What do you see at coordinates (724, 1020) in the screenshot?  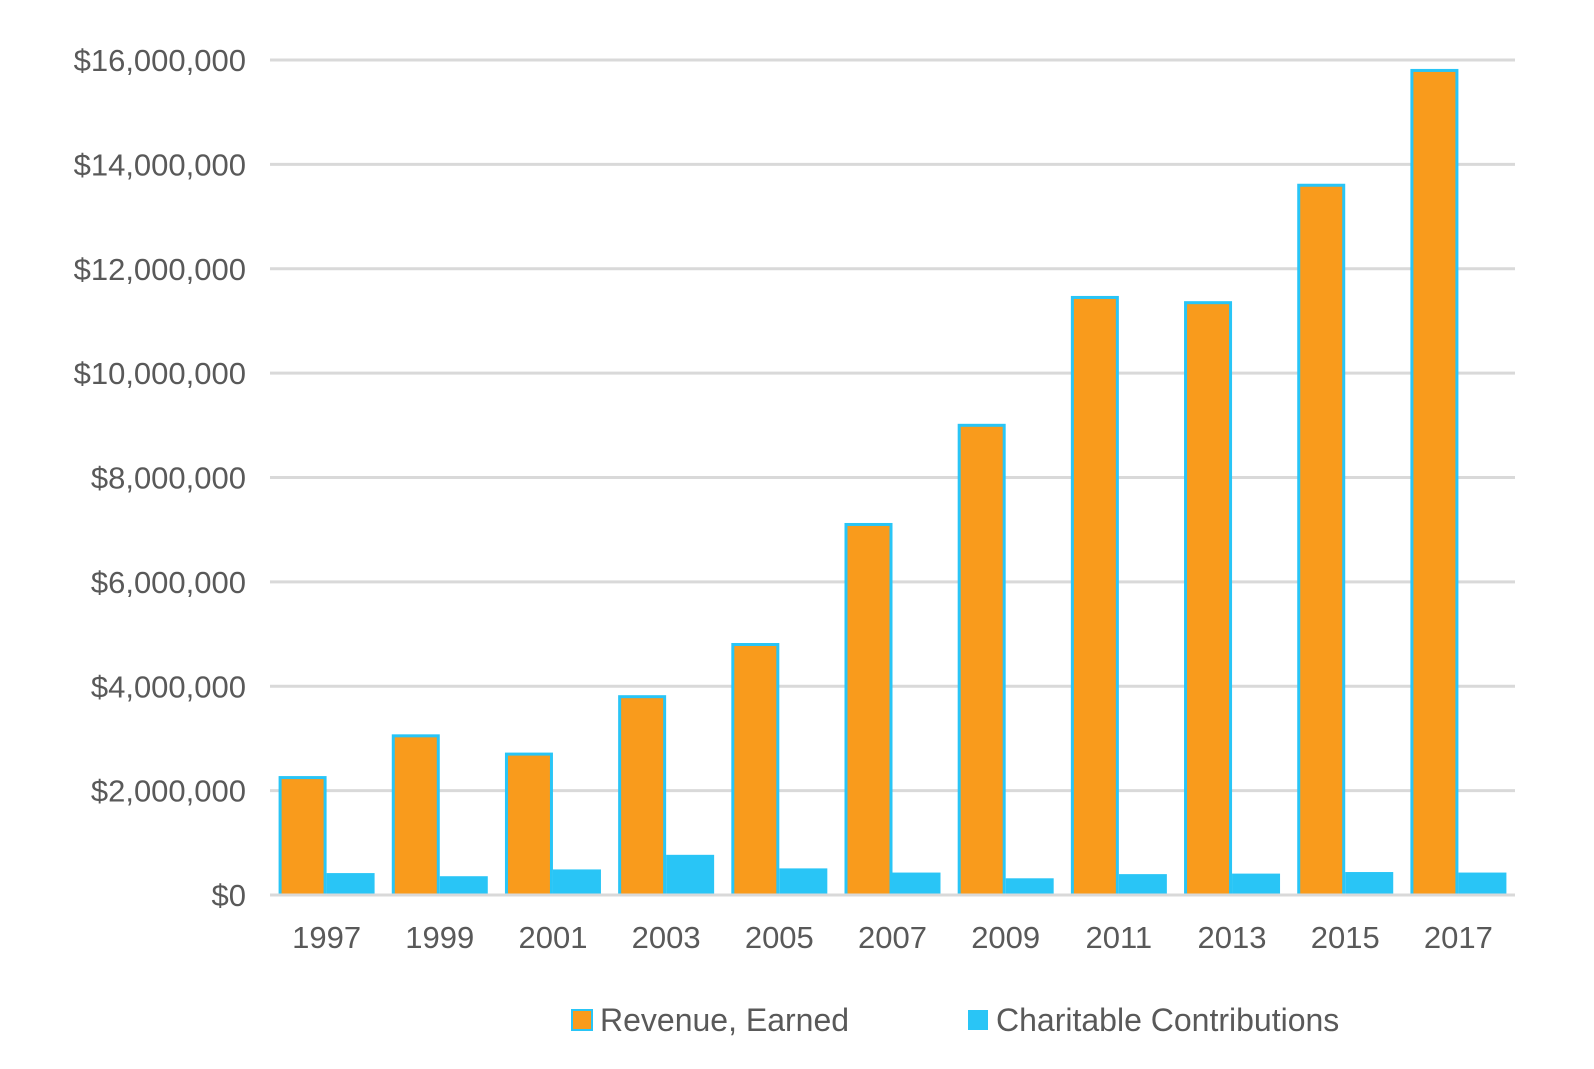 I see `legend-label: Revenue, Earned` at bounding box center [724, 1020].